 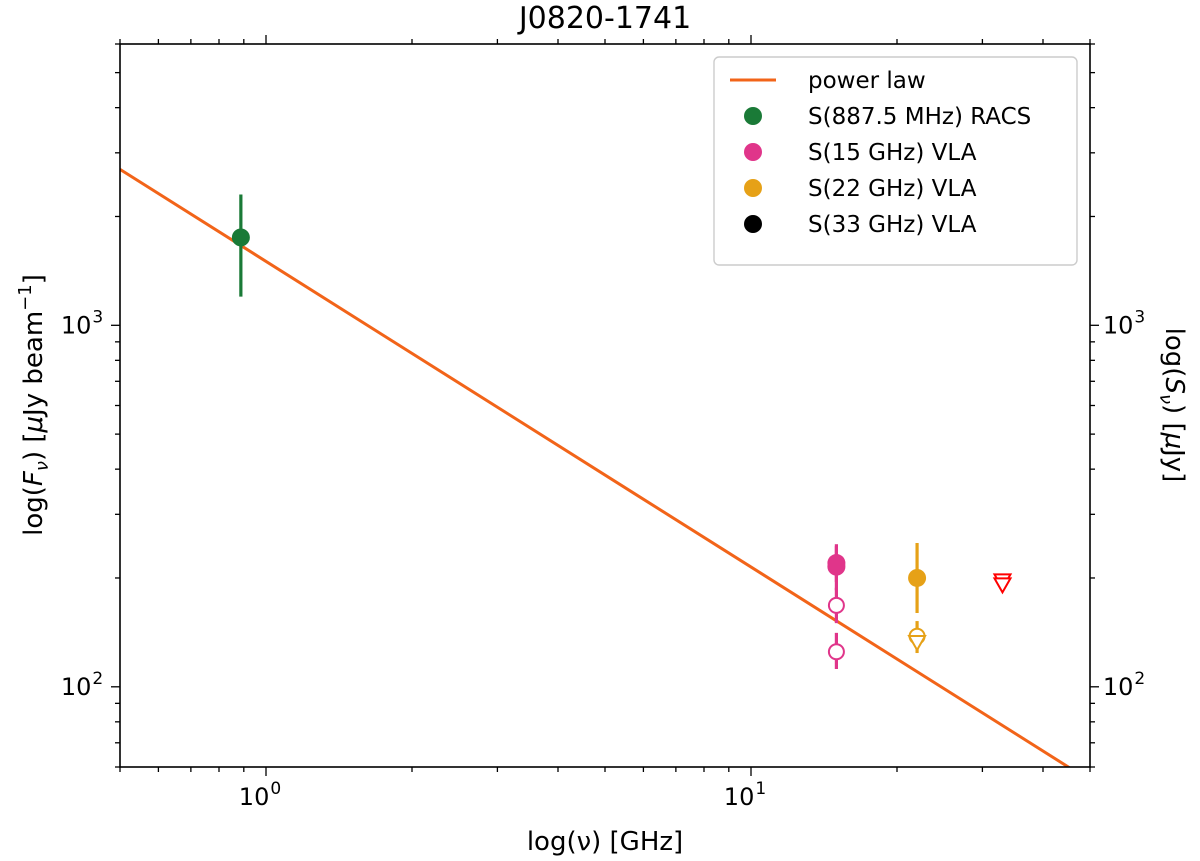 I want to click on y-tick-label-left: 102, so click(x=82, y=685).